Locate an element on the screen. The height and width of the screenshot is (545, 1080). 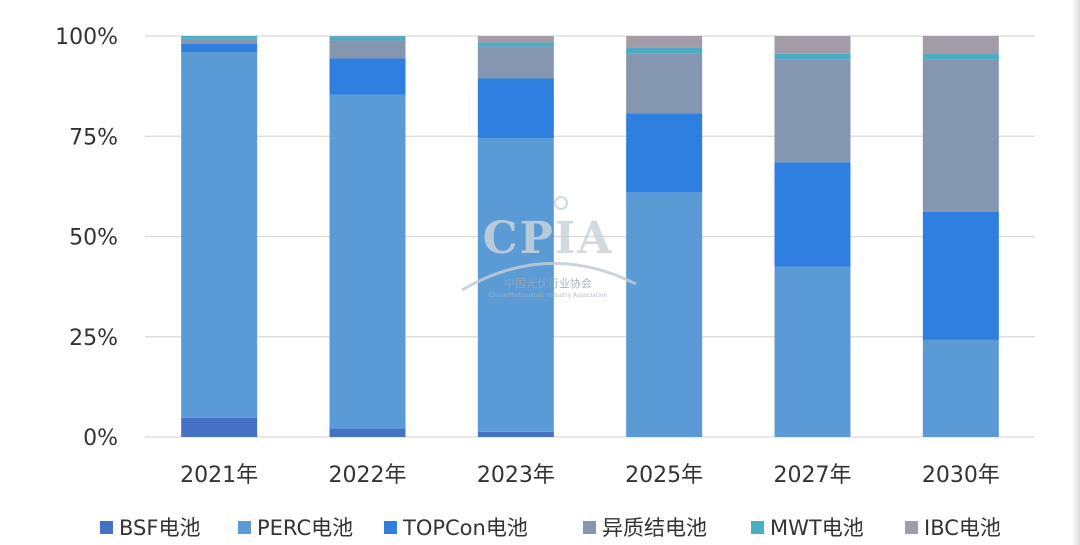
watermark-org-en: China Photovoltaic Industry Association is located at coordinates (548, 295).